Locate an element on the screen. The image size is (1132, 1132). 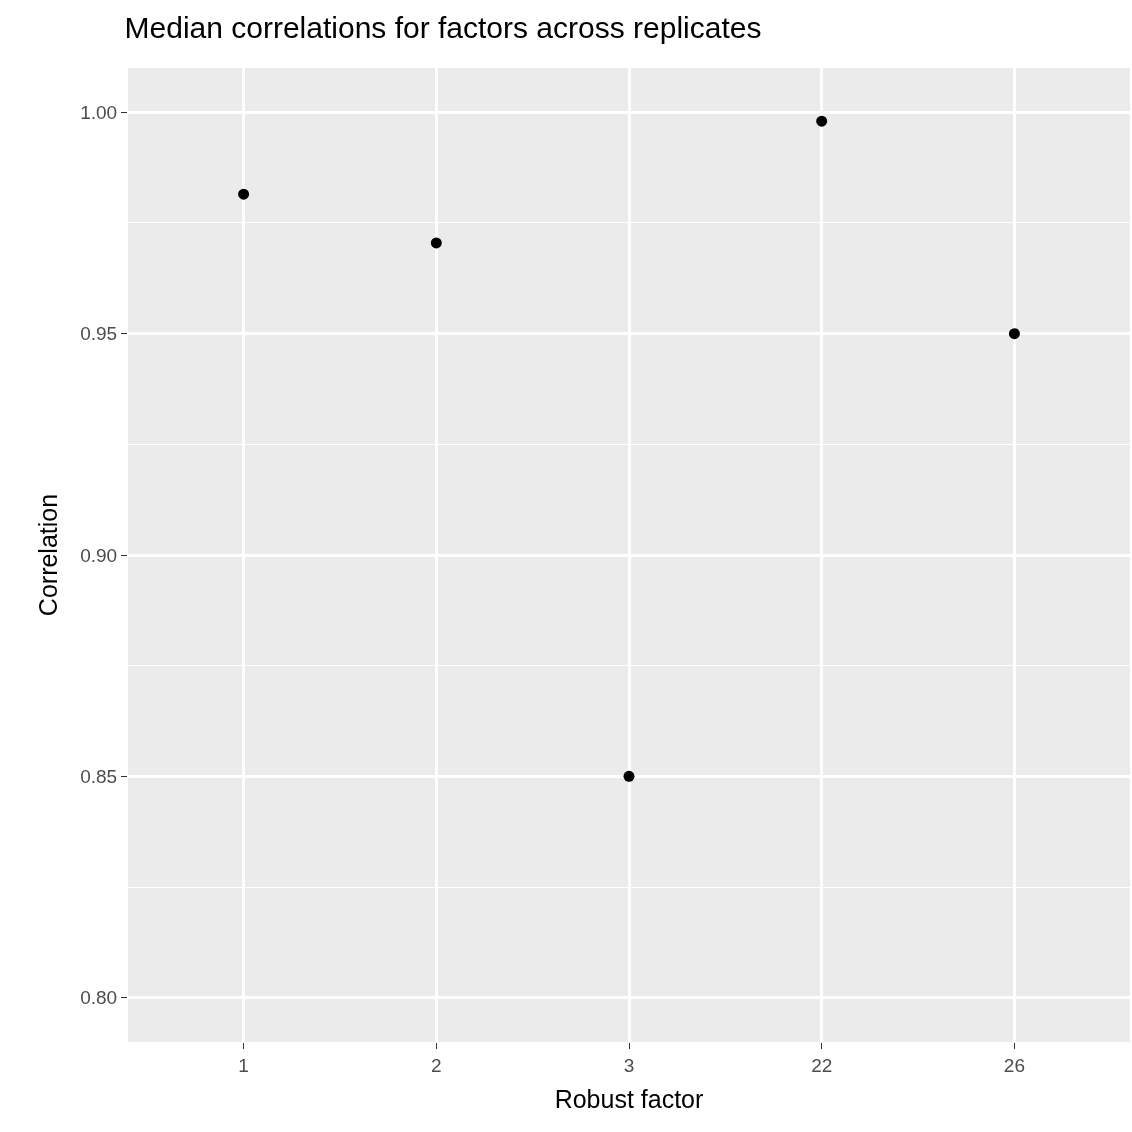
y-tick-label: 1.00 is located at coordinates (99, 112).